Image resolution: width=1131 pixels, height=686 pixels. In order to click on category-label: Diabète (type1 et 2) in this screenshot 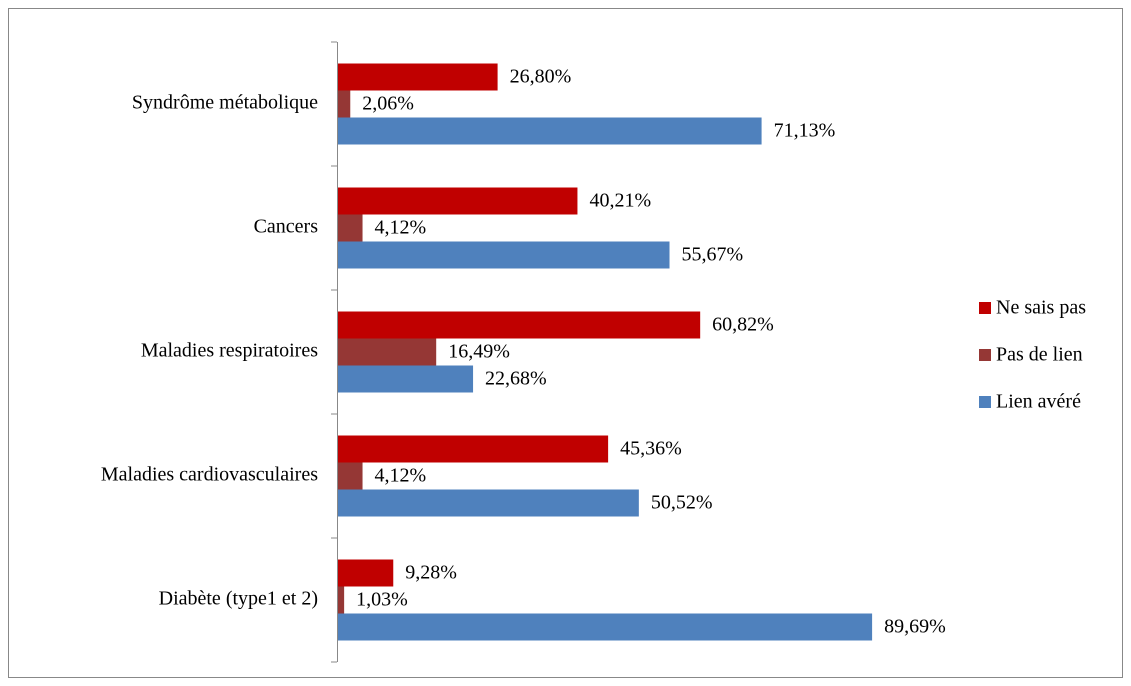, I will do `click(238, 599)`.